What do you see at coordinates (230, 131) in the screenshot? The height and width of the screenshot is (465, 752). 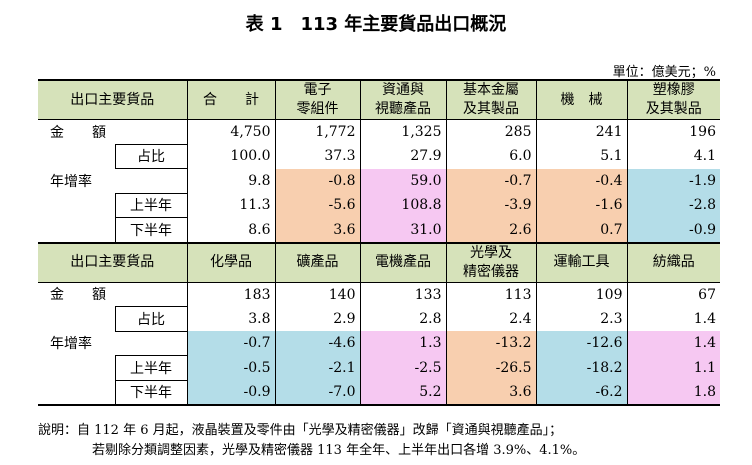 I see `cell: 4,750` at bounding box center [230, 131].